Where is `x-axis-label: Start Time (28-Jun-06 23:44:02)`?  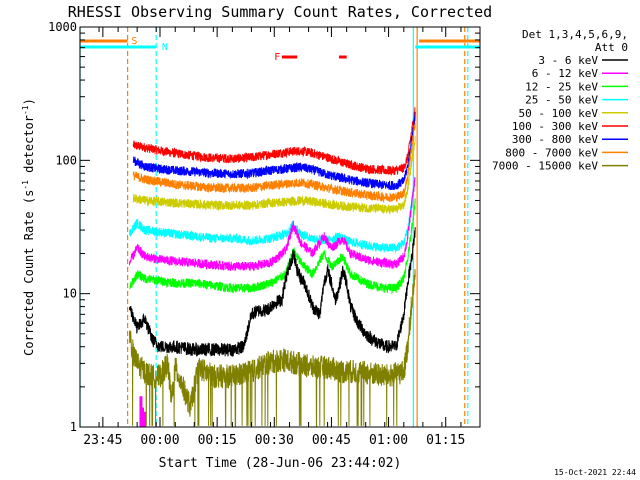 x-axis-label: Start Time (28-Jun-06 23:44:02) is located at coordinates (280, 463).